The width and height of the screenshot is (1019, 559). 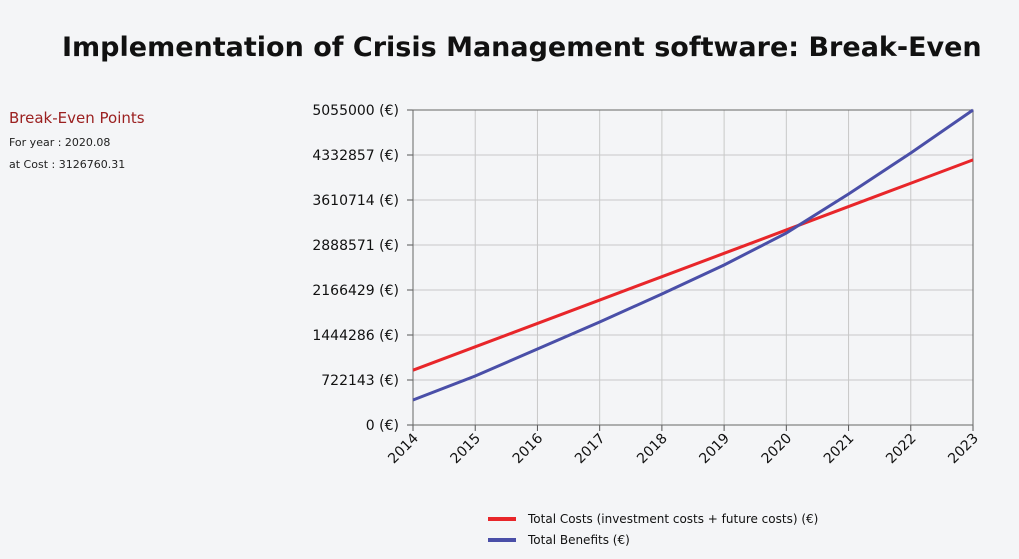 I want to click on x-tick-label: 2018, so click(x=652, y=449).